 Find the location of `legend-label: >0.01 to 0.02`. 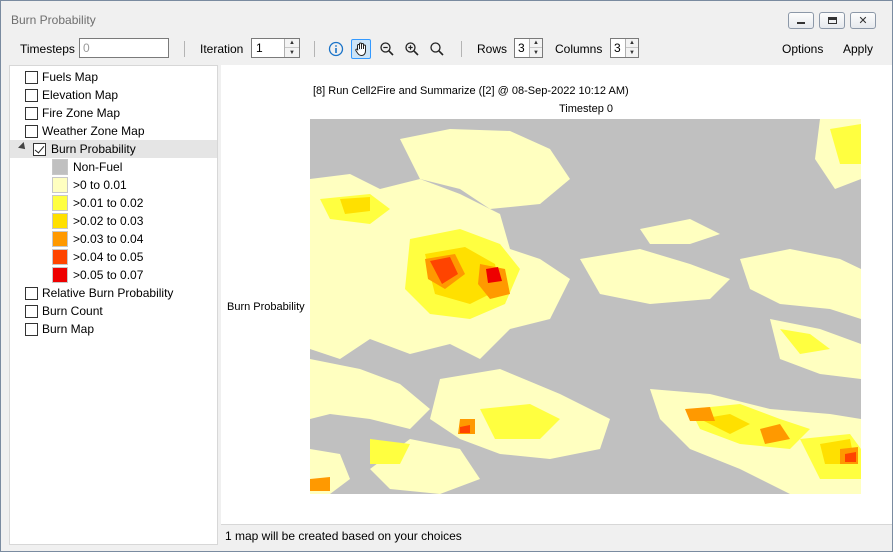

legend-label: >0.01 to 0.02 is located at coordinates (108, 203).